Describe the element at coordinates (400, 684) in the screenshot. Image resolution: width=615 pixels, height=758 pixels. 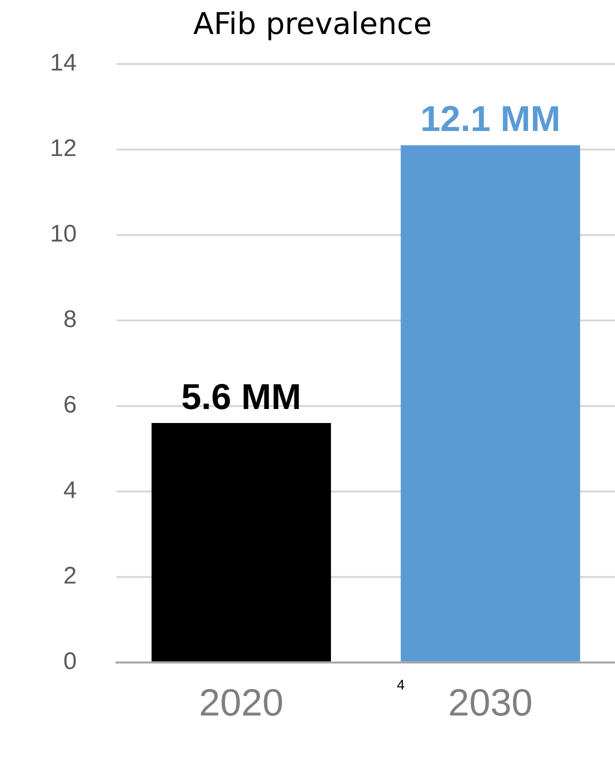
I see `text: 4` at that location.